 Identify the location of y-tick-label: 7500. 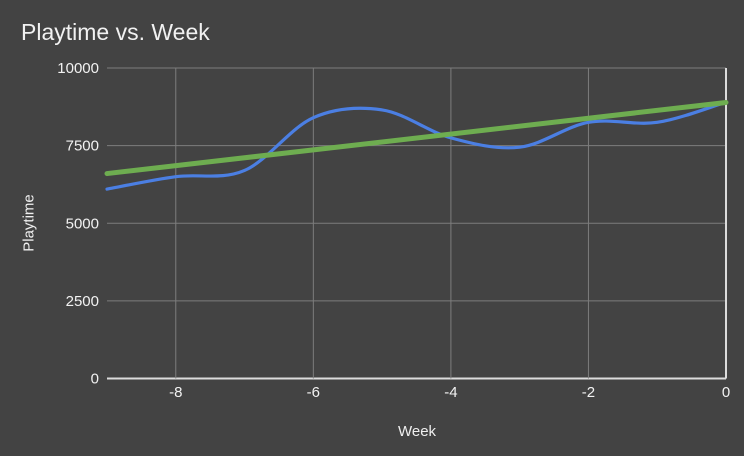
(82, 146).